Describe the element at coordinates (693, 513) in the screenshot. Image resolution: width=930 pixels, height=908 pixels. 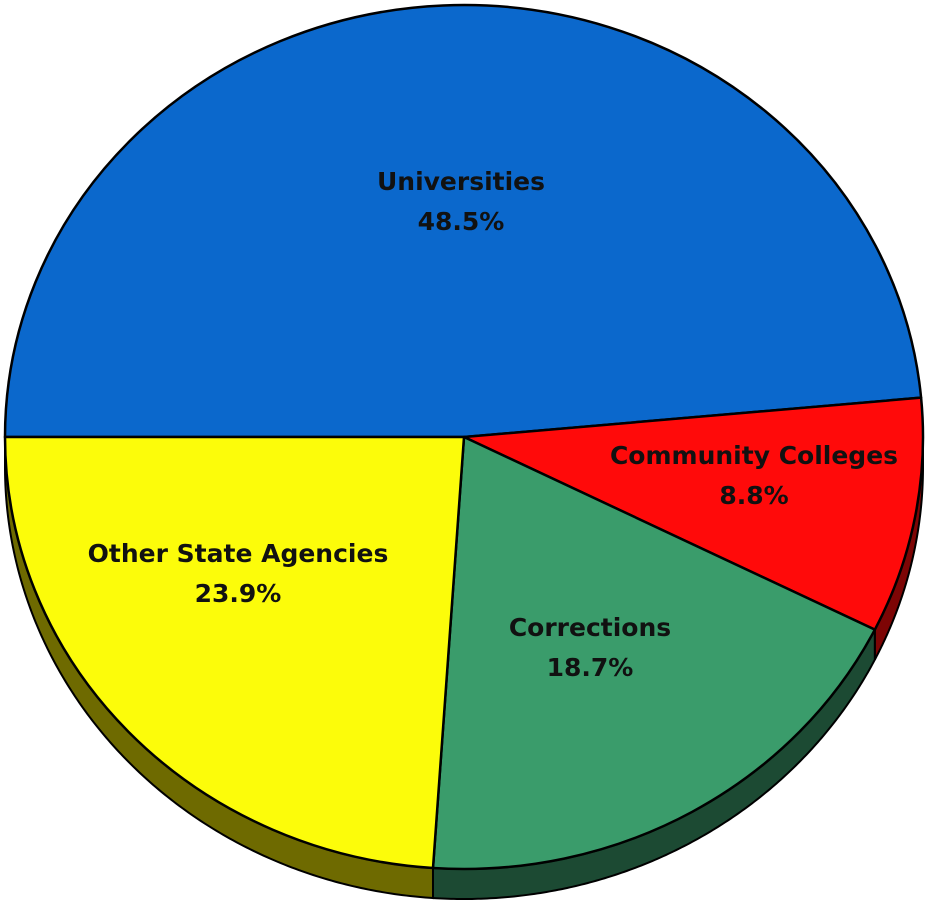
I see `pie-slice-community-colleges` at that location.